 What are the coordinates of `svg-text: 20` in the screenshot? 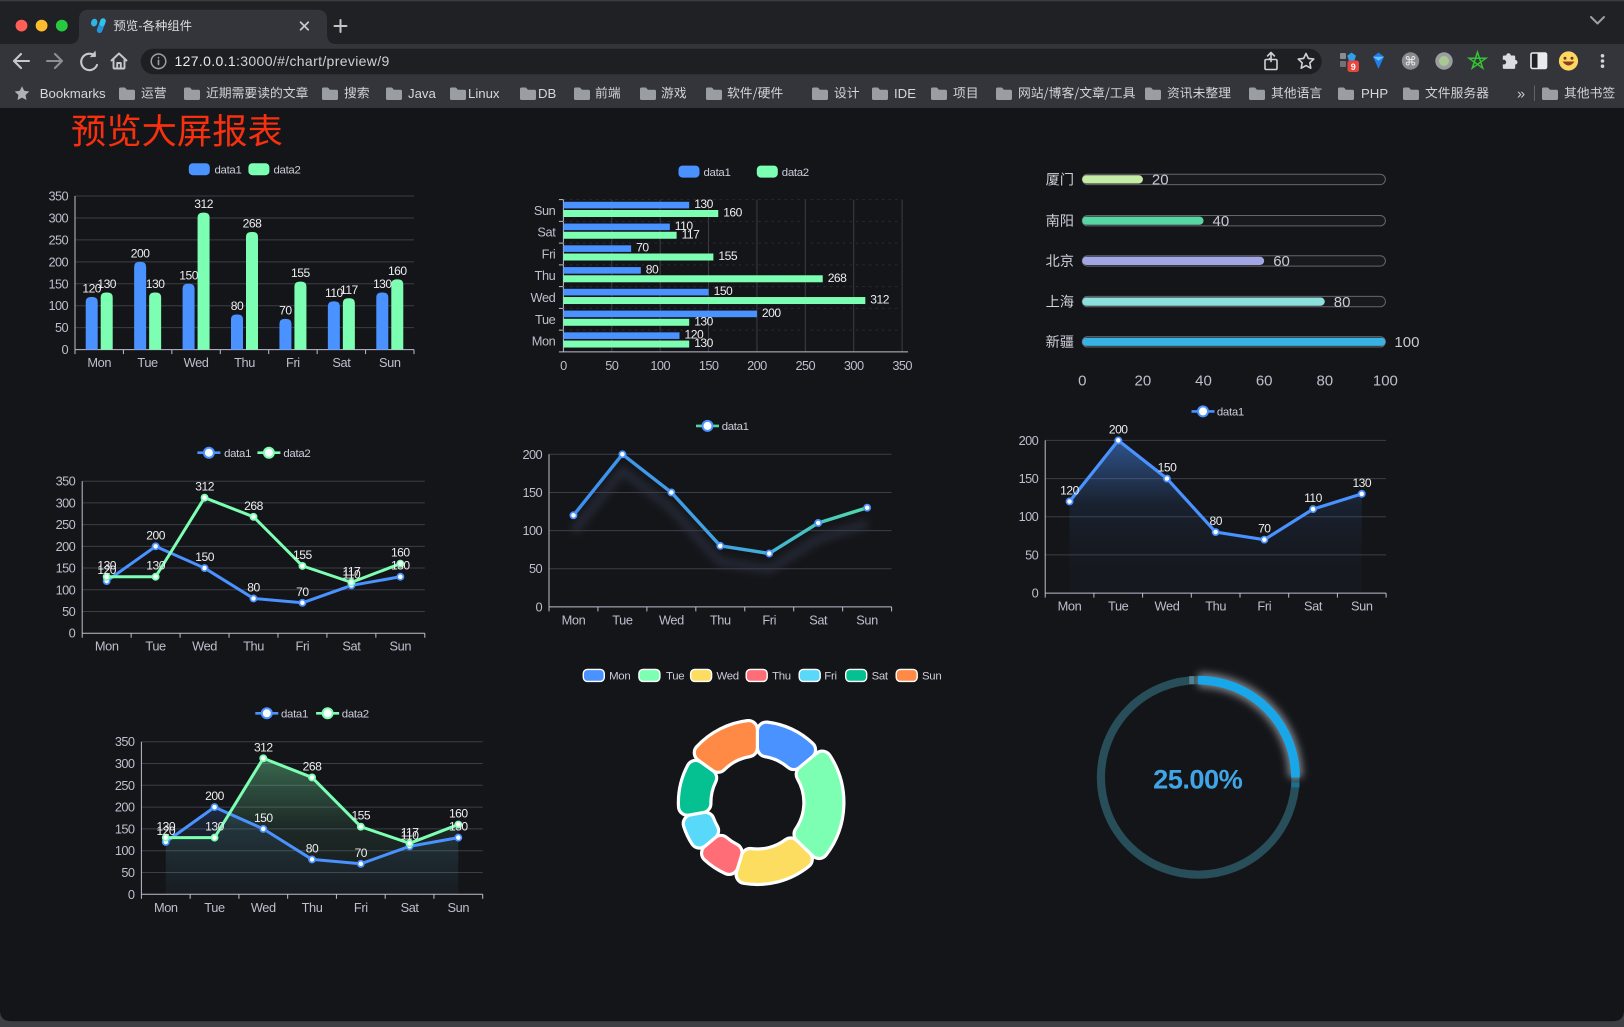 It's located at (1143, 381).